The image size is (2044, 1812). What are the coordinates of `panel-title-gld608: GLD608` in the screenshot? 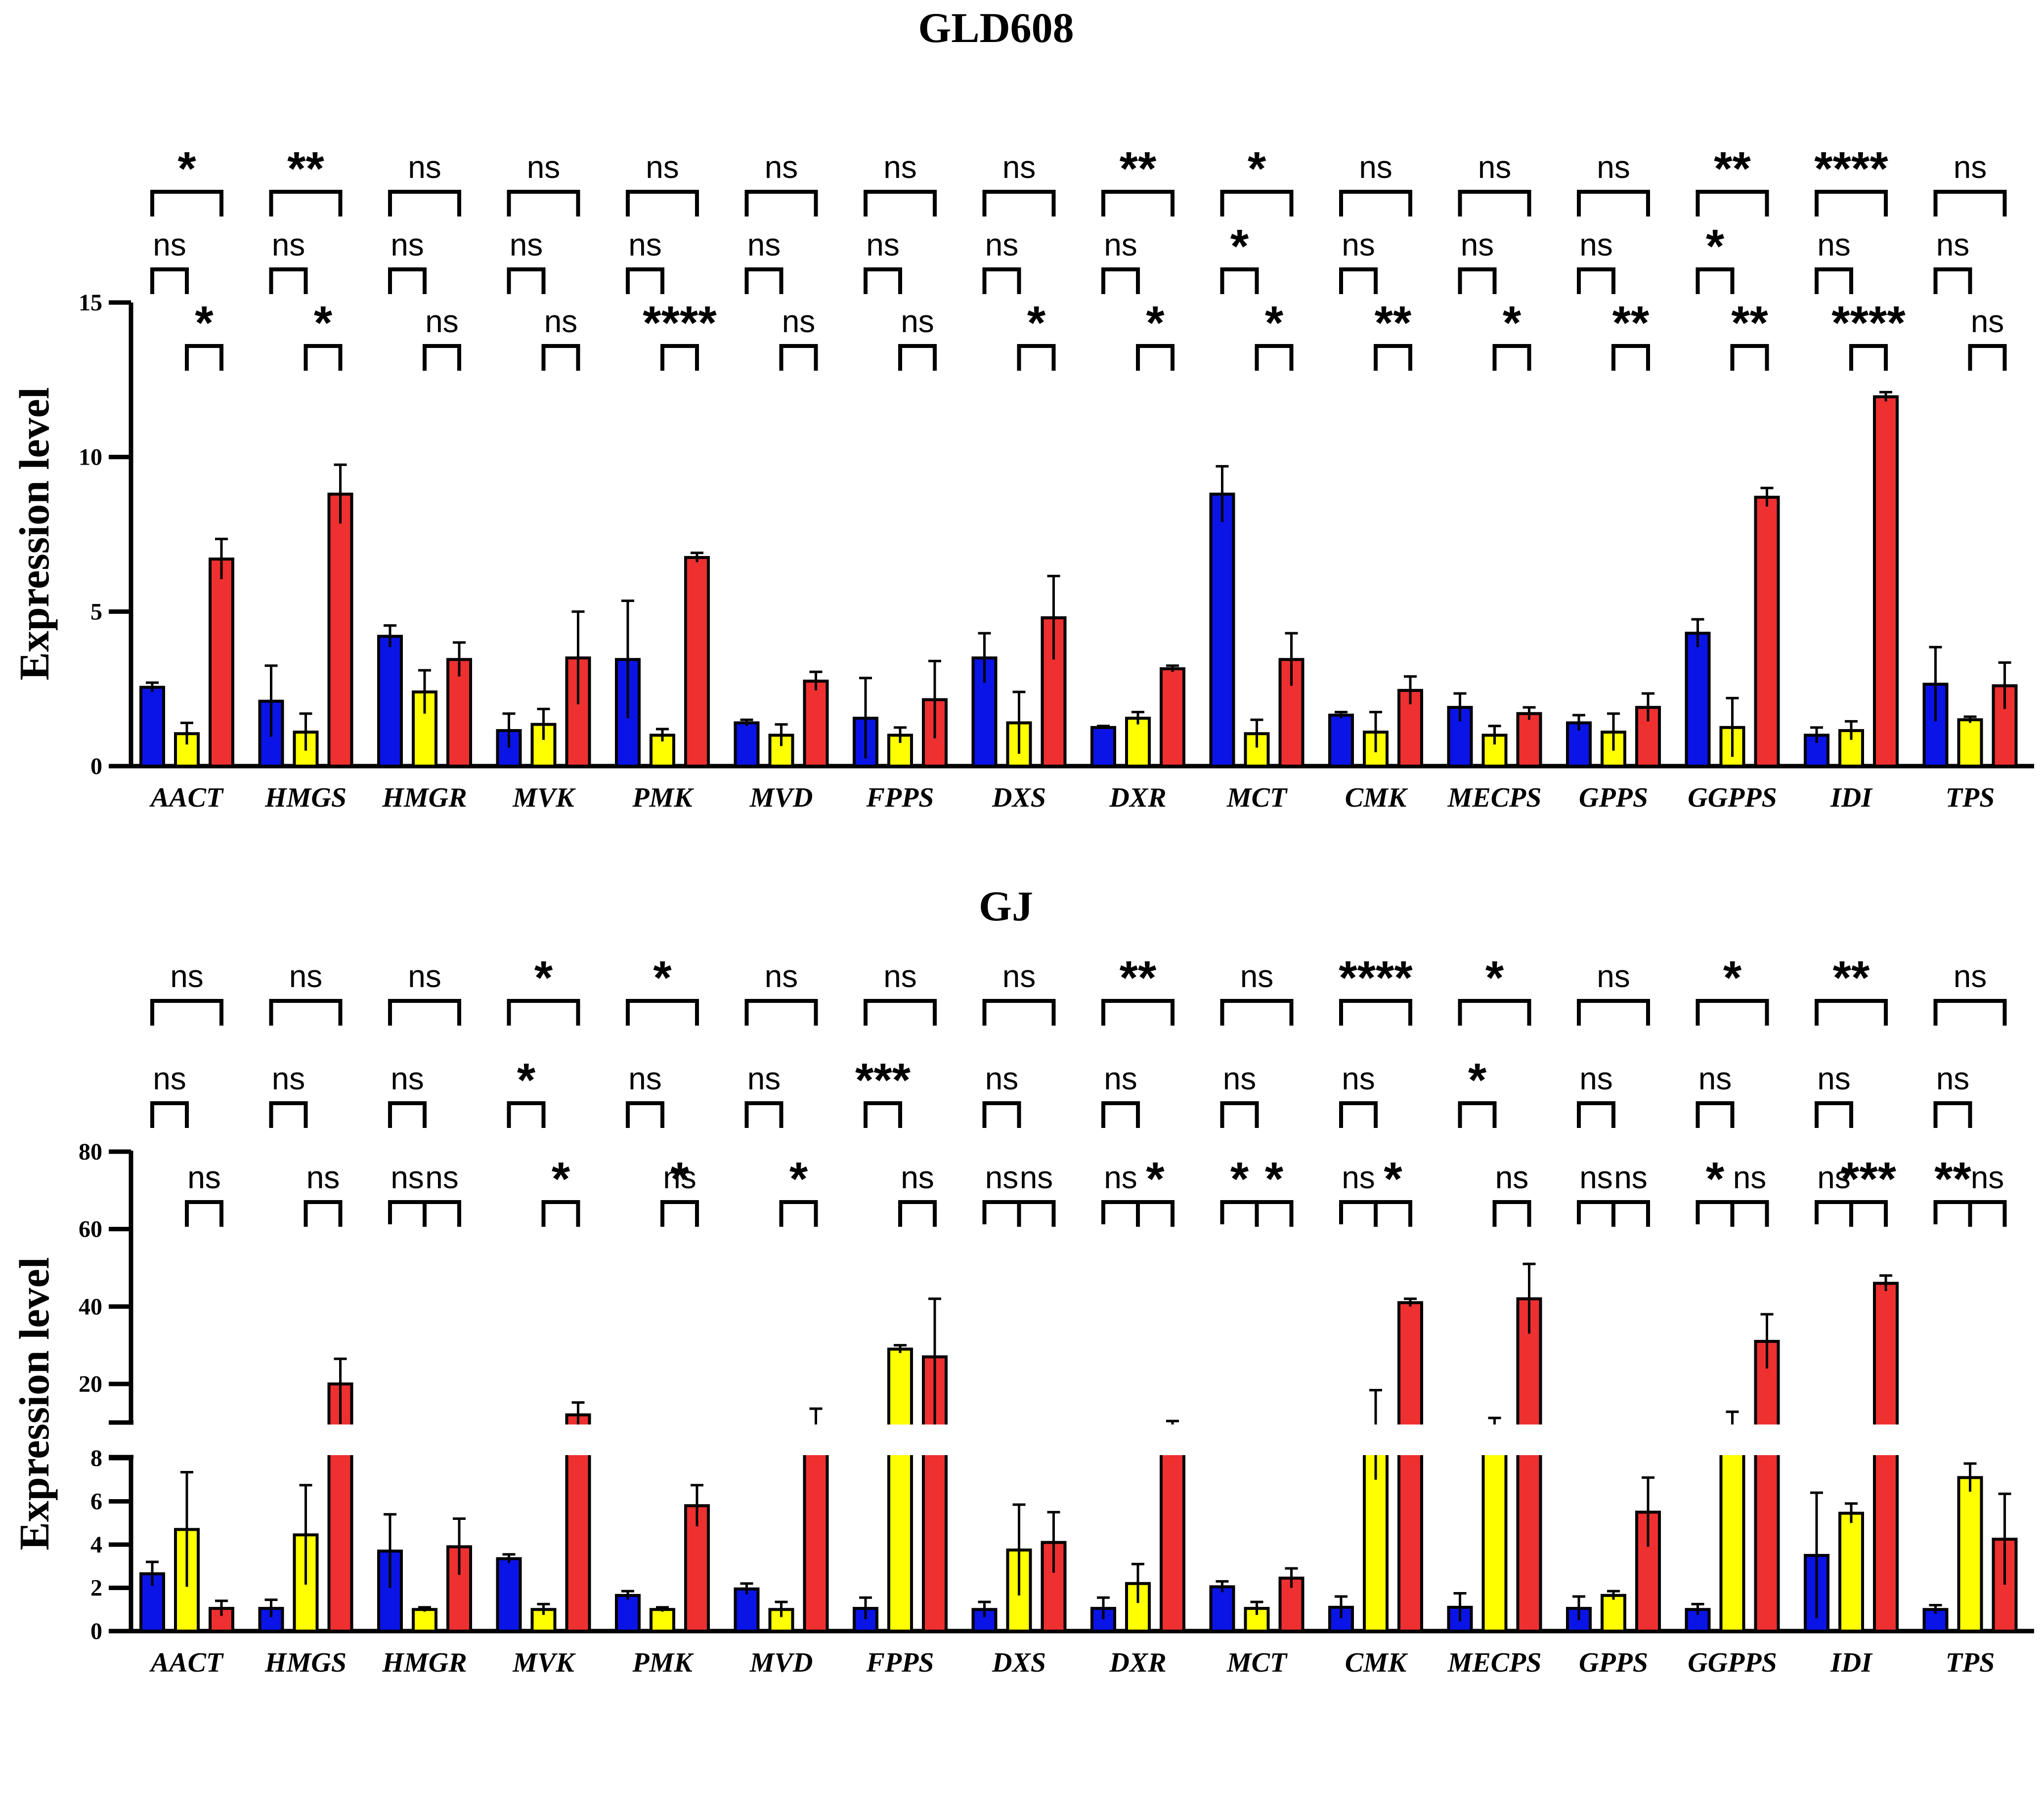 It's located at (996, 27).